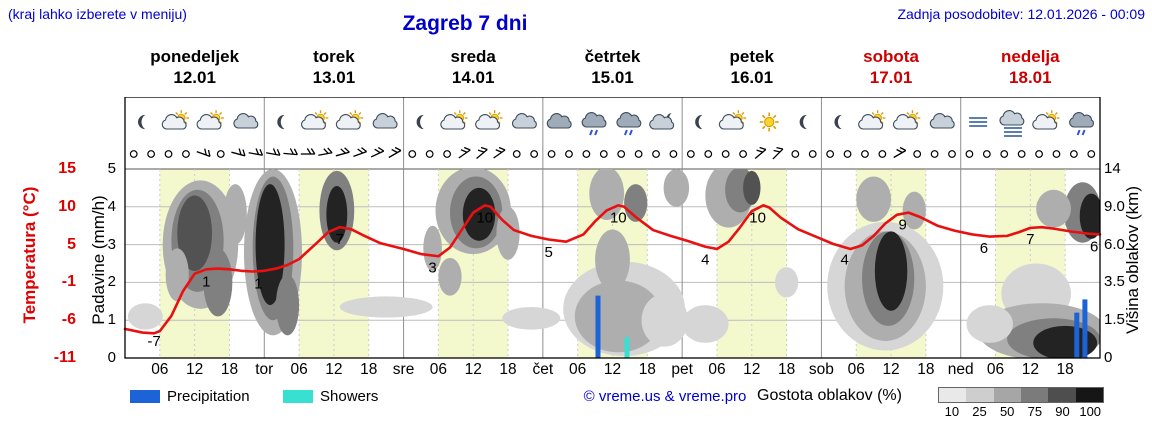  I want to click on day-date: 16.01, so click(752, 77).